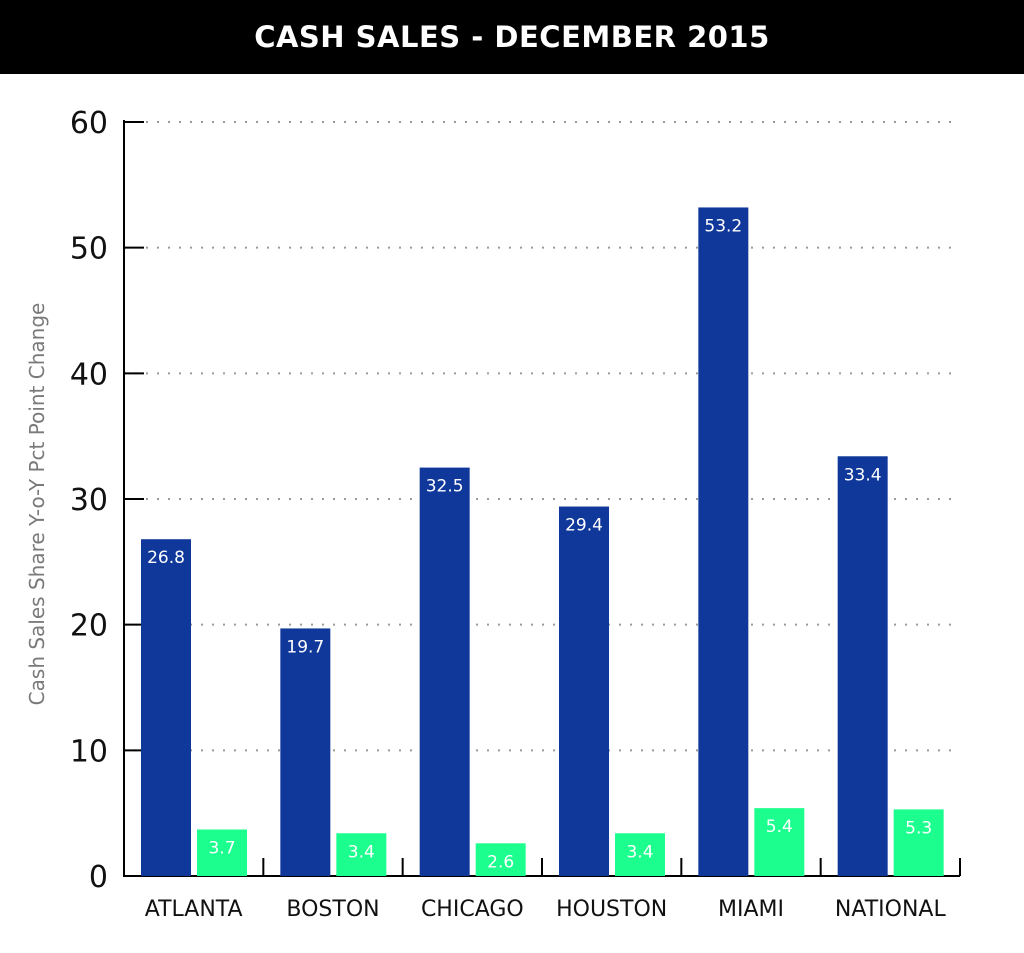  Describe the element at coordinates (37, 504) in the screenshot. I see `y-axis-title: Cash Sales Share Y-o-Y Pct Point Change` at that location.